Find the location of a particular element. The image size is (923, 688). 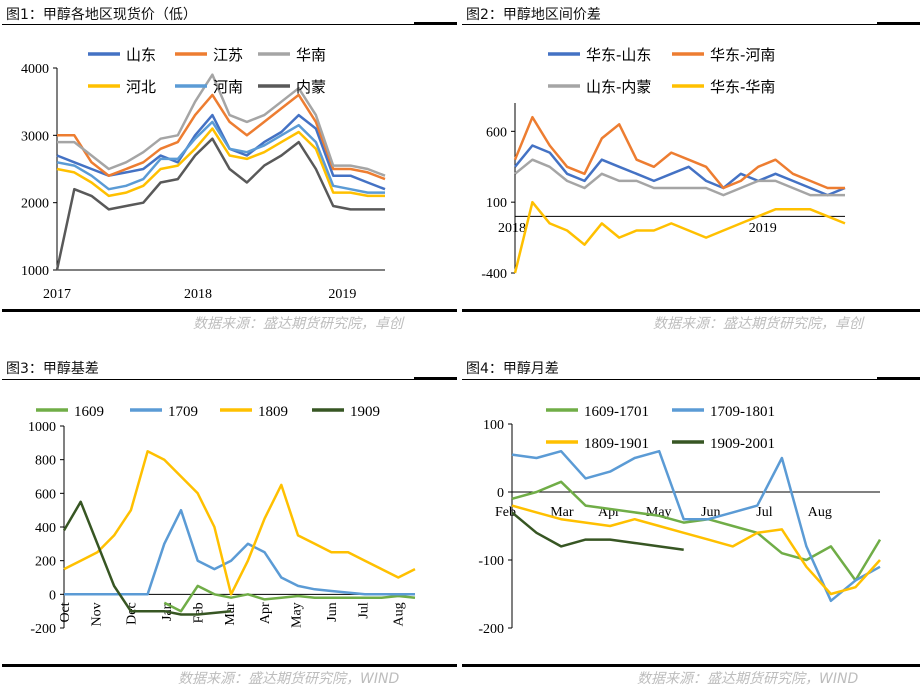

chart3-y-tick-label: 400 is located at coordinates (45, 528).